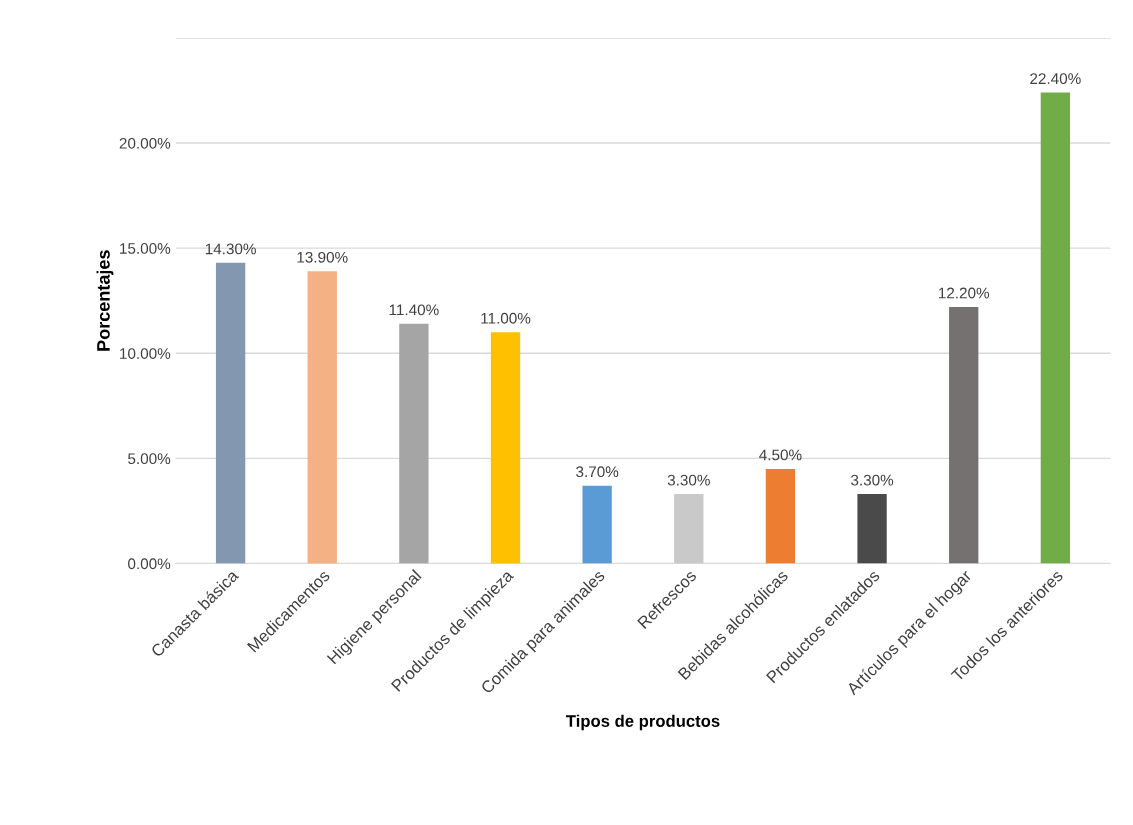  I want to click on data-label: 22.40%, so click(1055, 79).